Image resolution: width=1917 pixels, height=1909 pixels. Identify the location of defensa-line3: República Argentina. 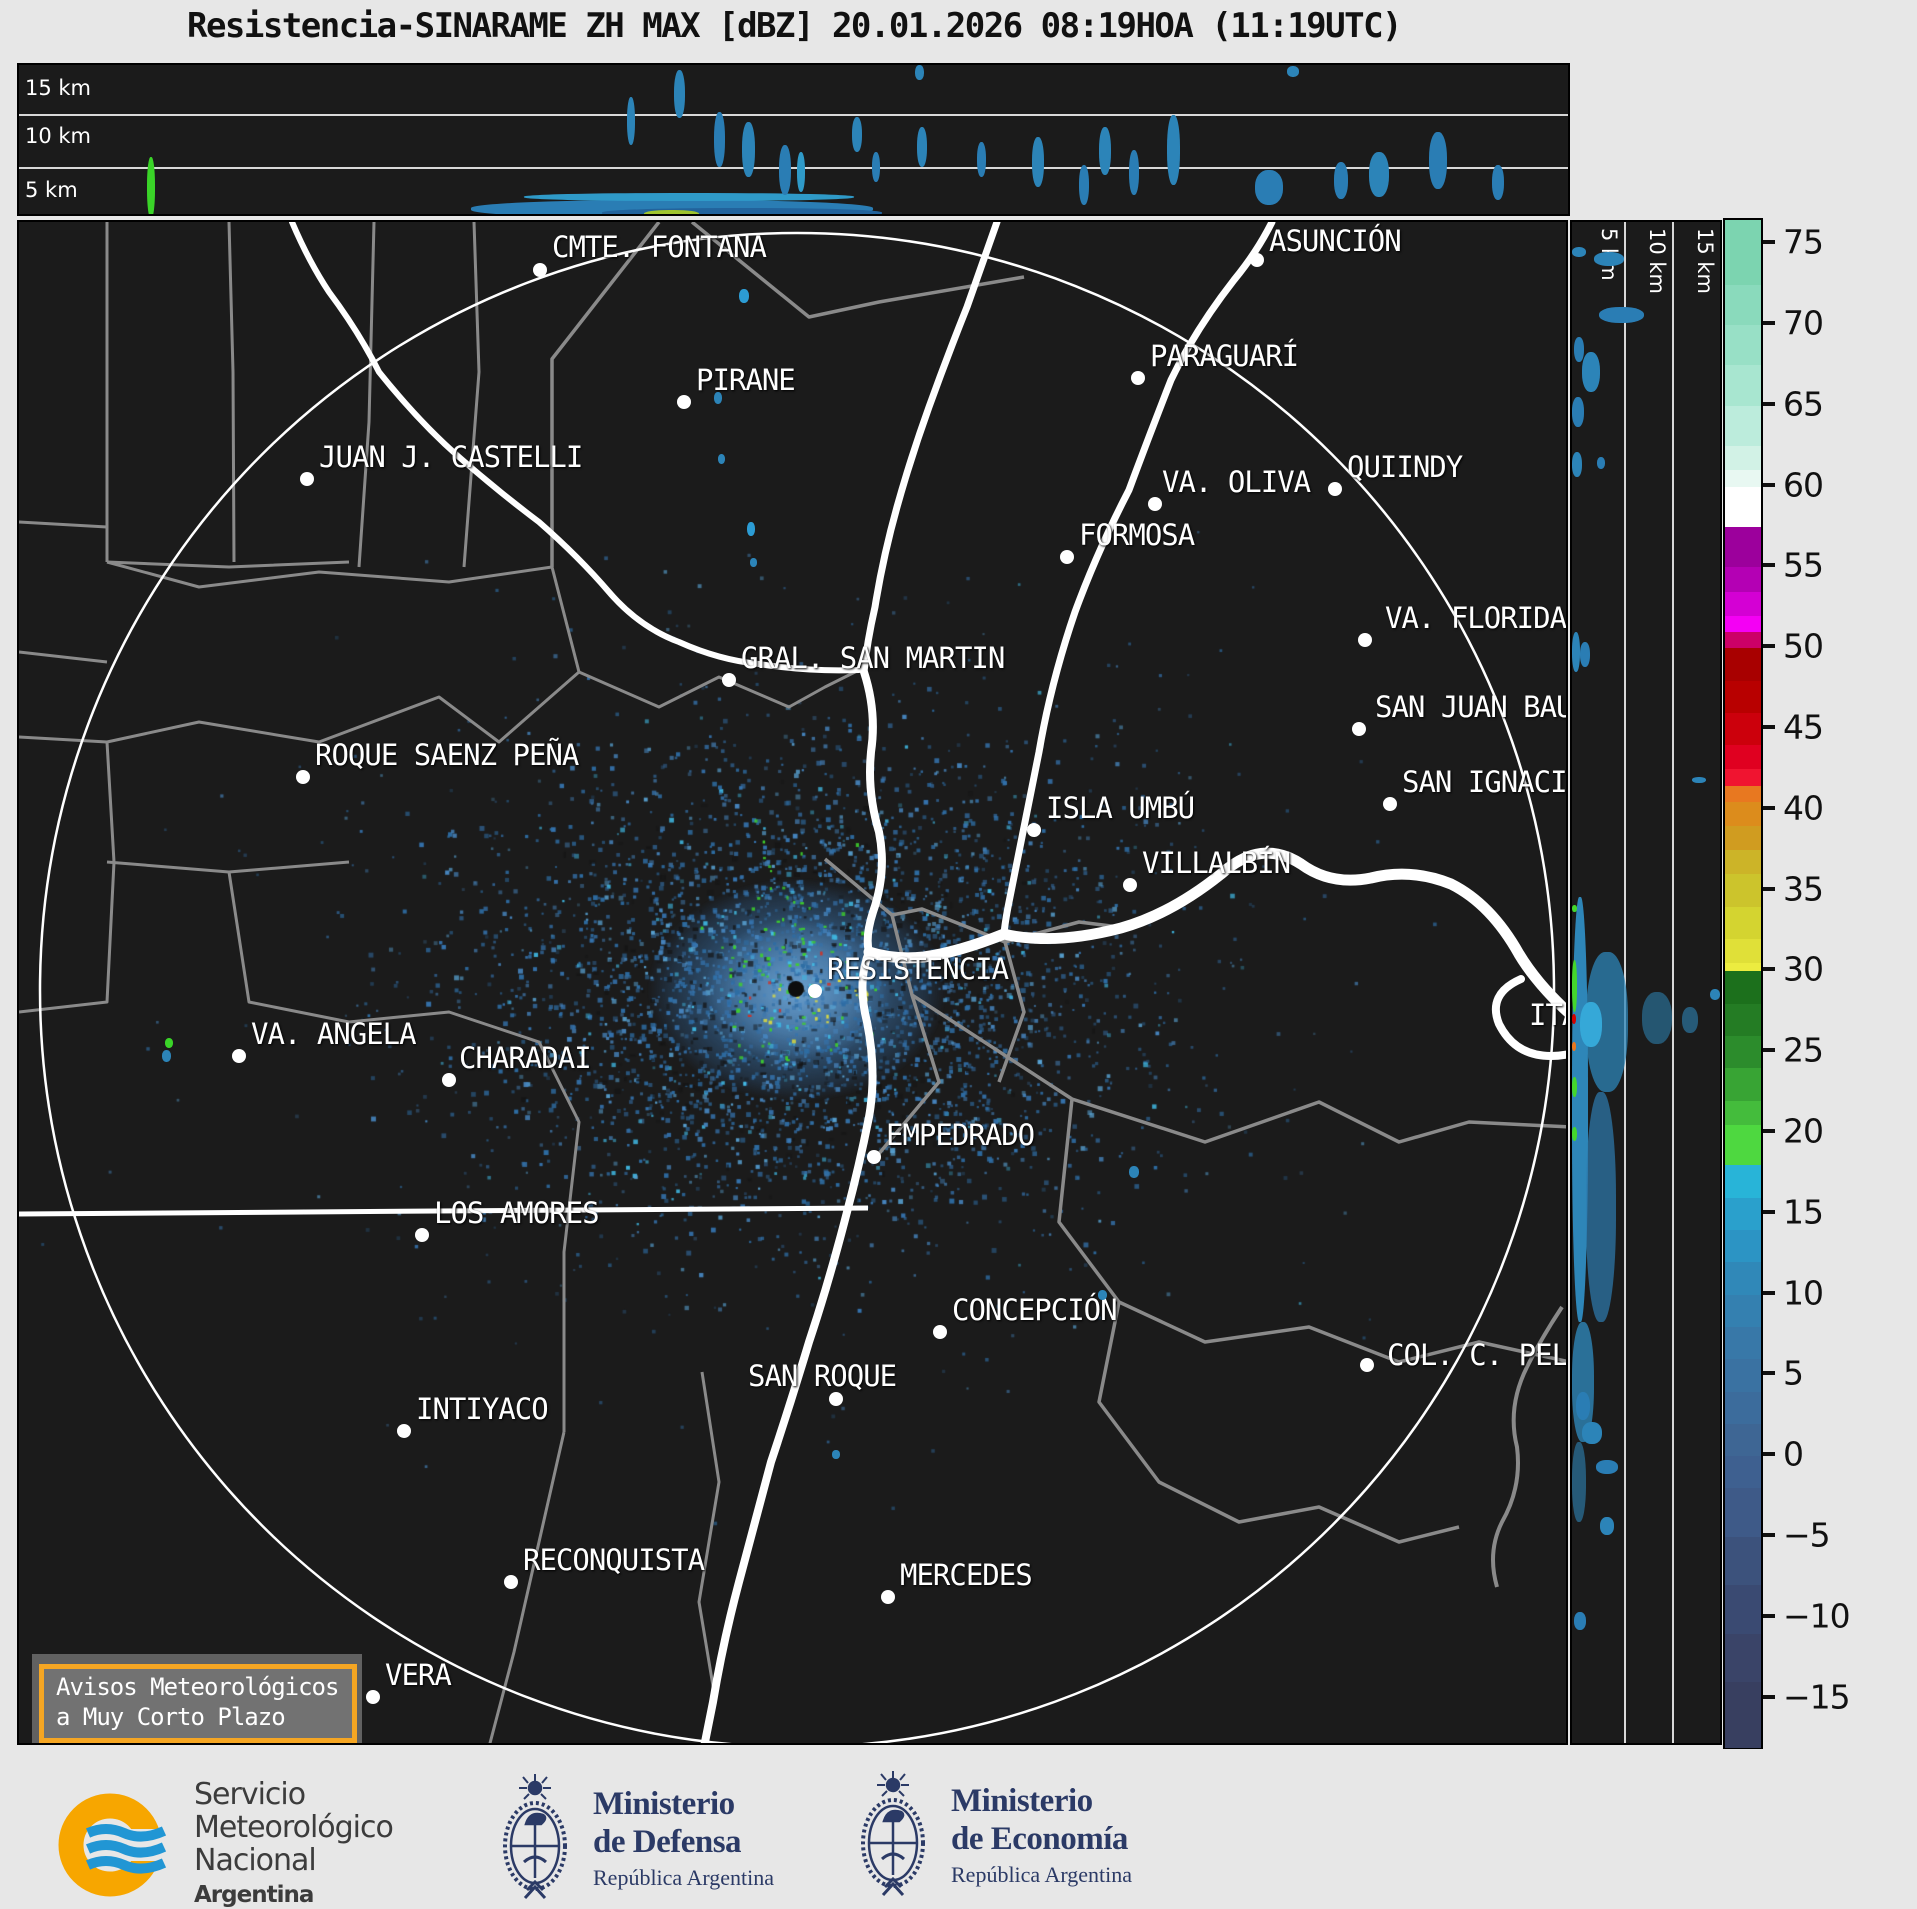
(684, 1877).